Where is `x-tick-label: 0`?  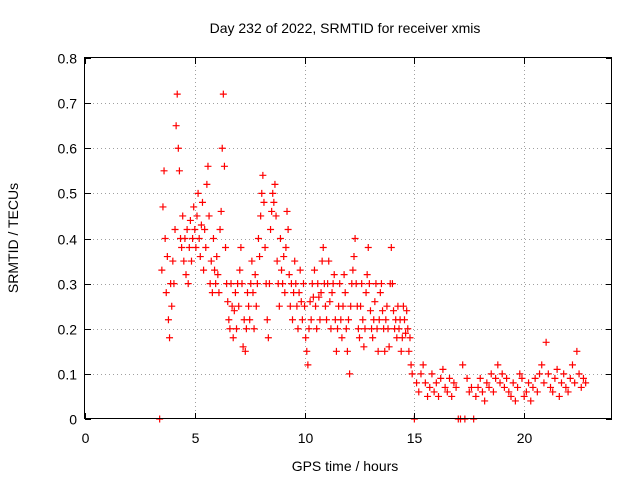
x-tick-label: 0 is located at coordinates (86, 438).